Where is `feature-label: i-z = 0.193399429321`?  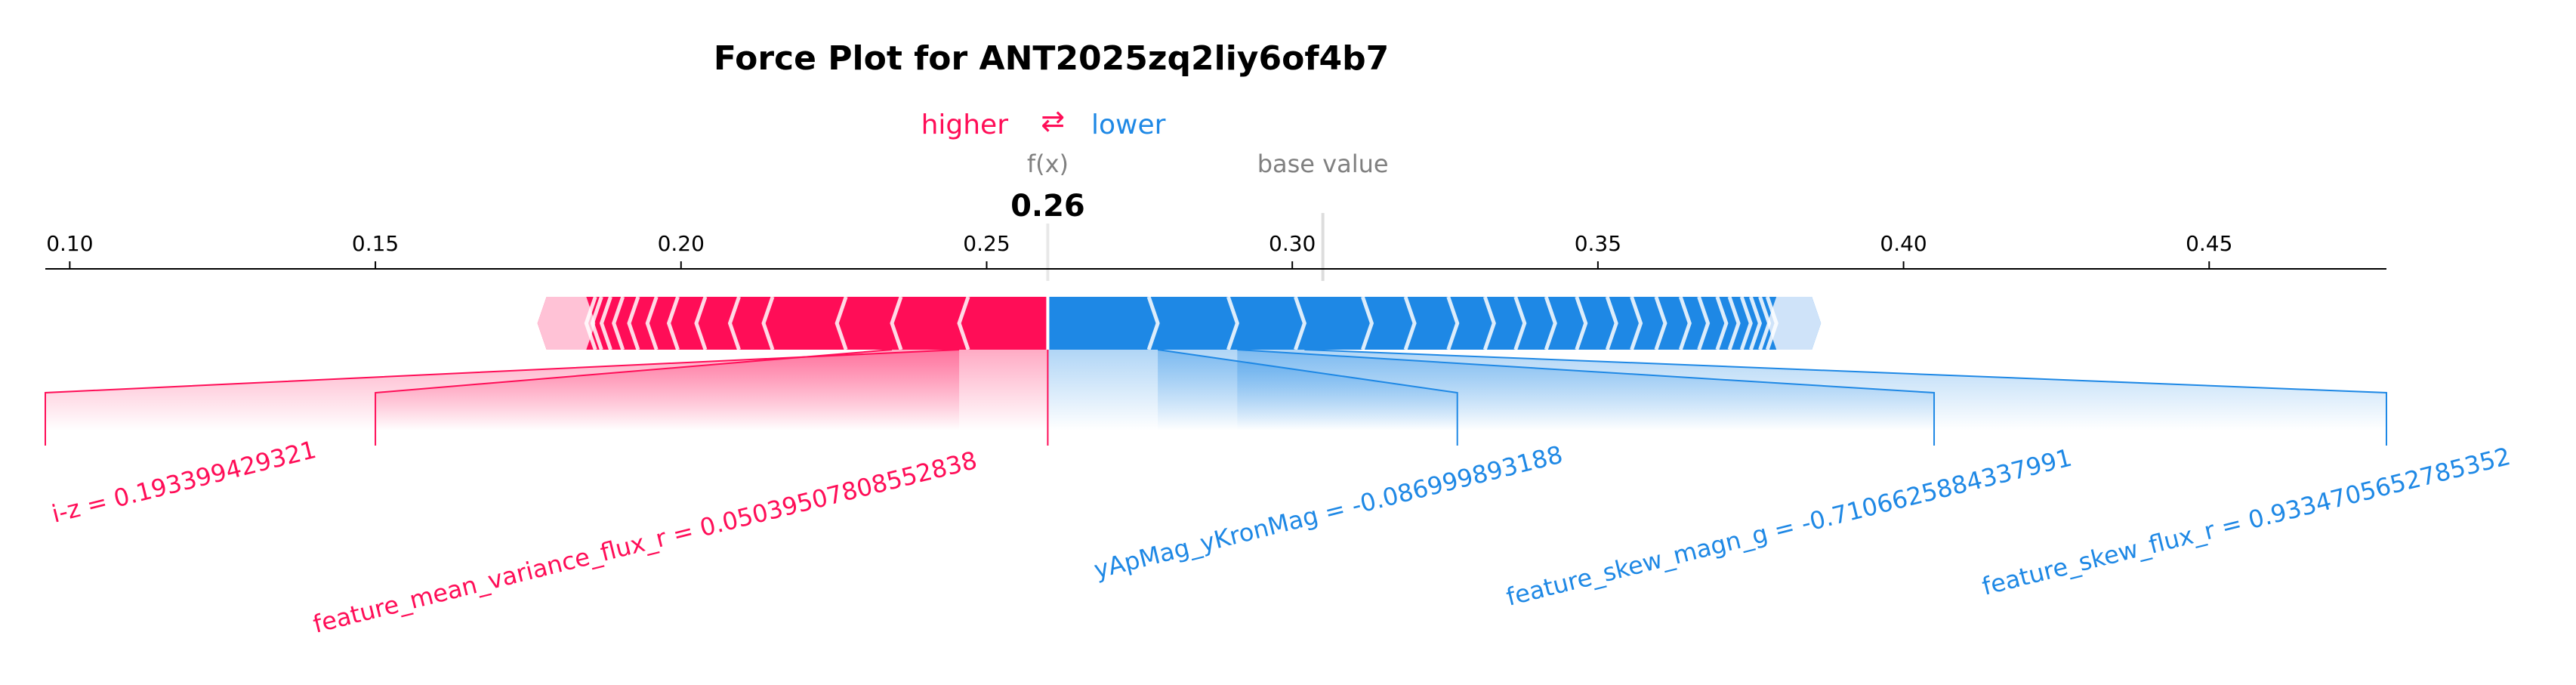 feature-label: i-z = 0.193399429321 is located at coordinates (184, 482).